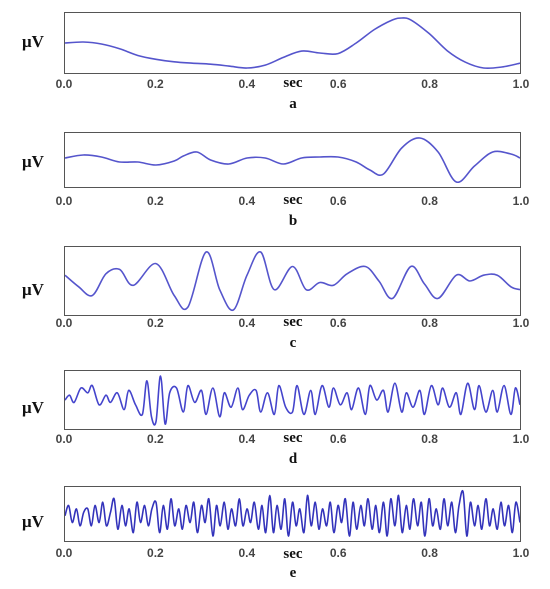 The width and height of the screenshot is (550, 589). I want to click on panel-label: a, so click(293, 104).